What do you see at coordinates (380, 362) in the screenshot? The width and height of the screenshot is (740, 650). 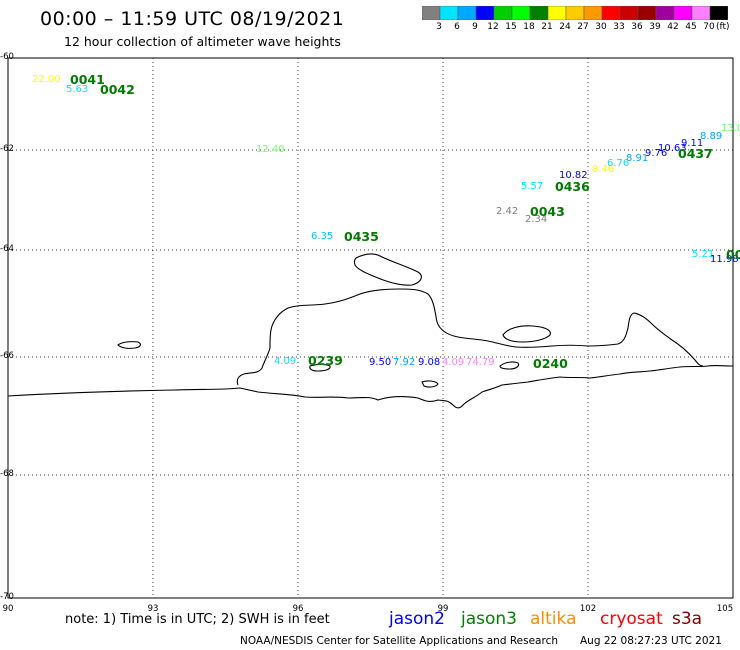 I see `wave-height-value: 9.50` at bounding box center [380, 362].